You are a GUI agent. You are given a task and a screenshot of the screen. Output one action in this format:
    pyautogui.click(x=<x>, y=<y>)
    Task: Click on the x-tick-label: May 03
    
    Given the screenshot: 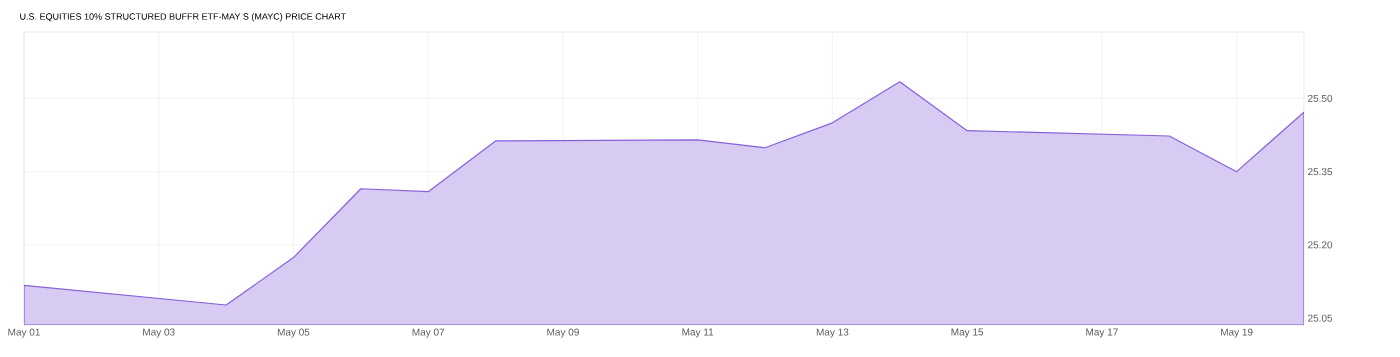 What is the action you would take?
    pyautogui.click(x=159, y=333)
    